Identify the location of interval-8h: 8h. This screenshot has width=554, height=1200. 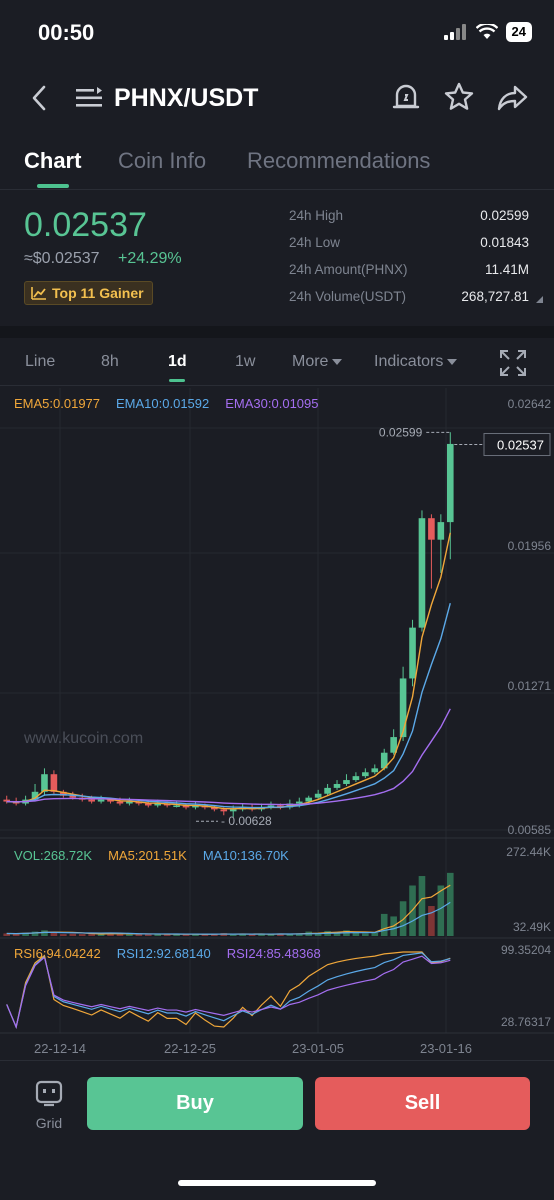
(110, 361).